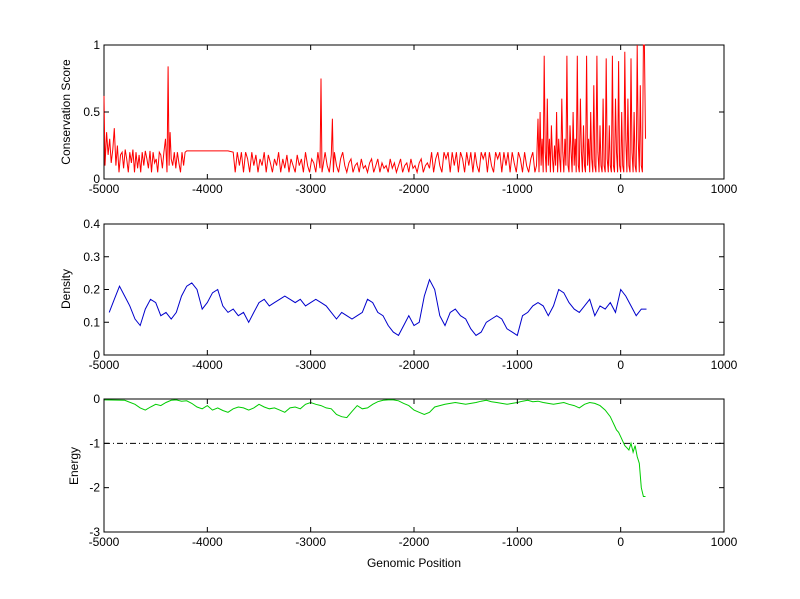  I want to click on conservation-ylabel: Conservation Score, so click(66, 112).